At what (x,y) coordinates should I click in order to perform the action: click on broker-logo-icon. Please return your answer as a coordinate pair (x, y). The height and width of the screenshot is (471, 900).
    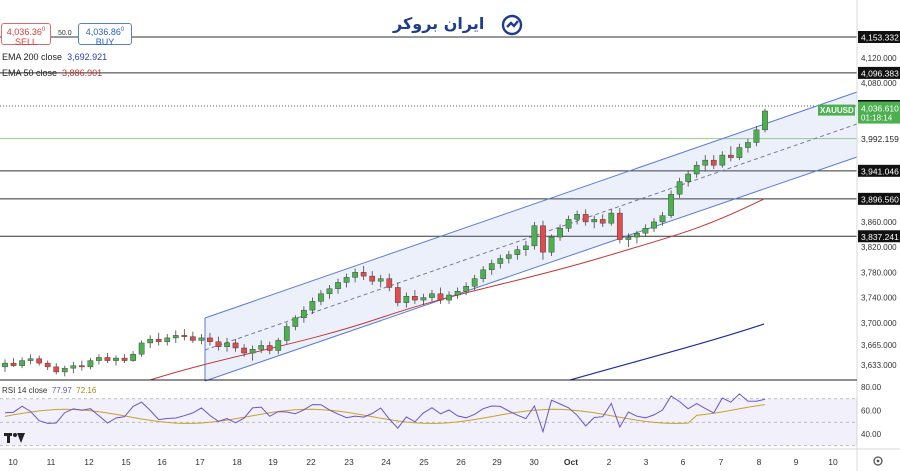
    Looking at the image, I should click on (512, 25).